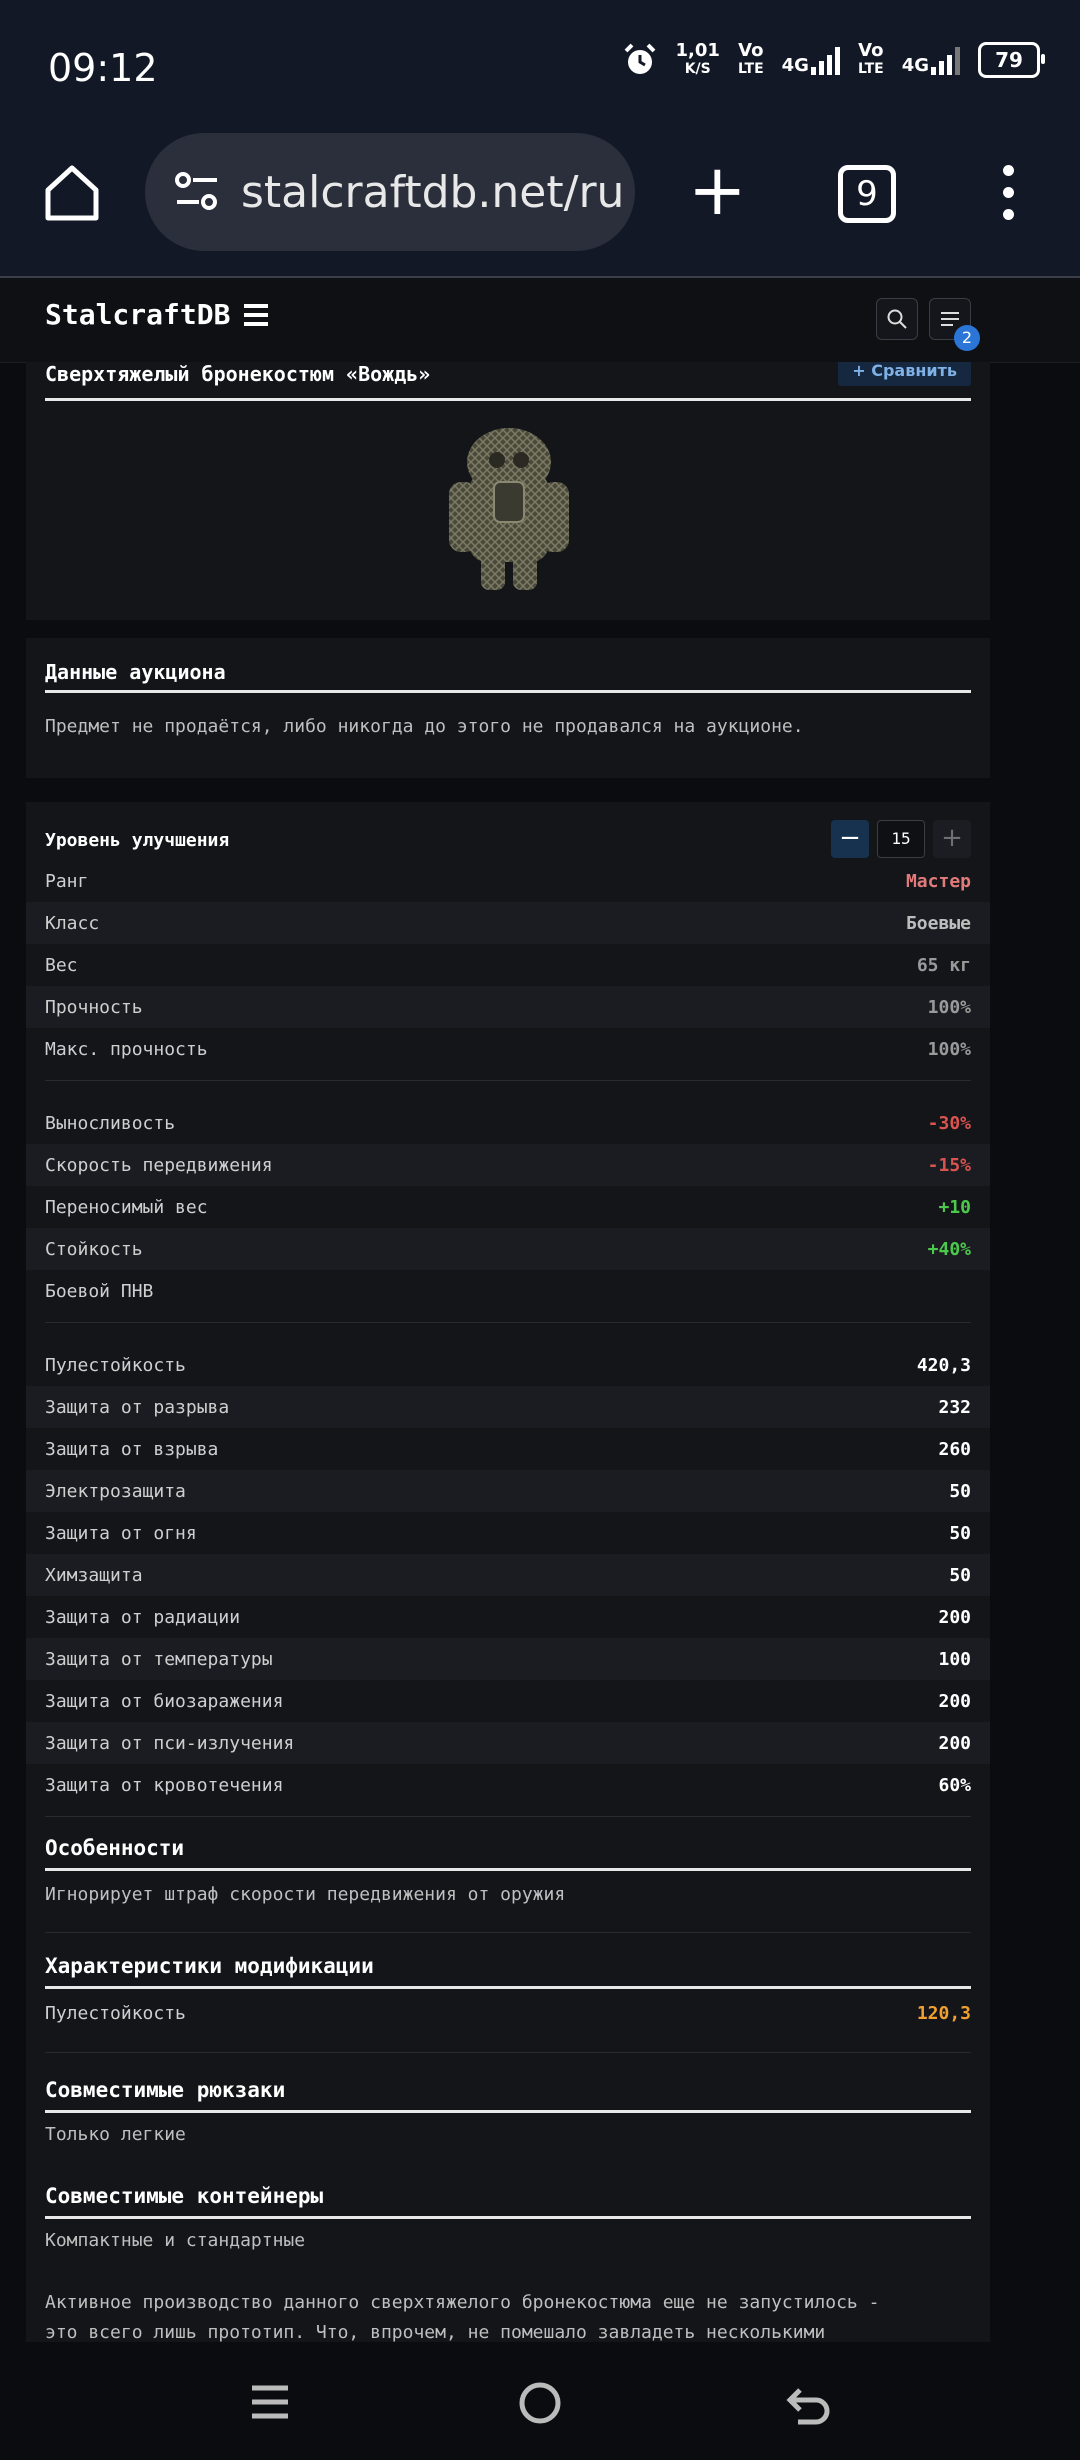 This screenshot has width=1080, height=2460. I want to click on menu-badge: 2, so click(967, 338).